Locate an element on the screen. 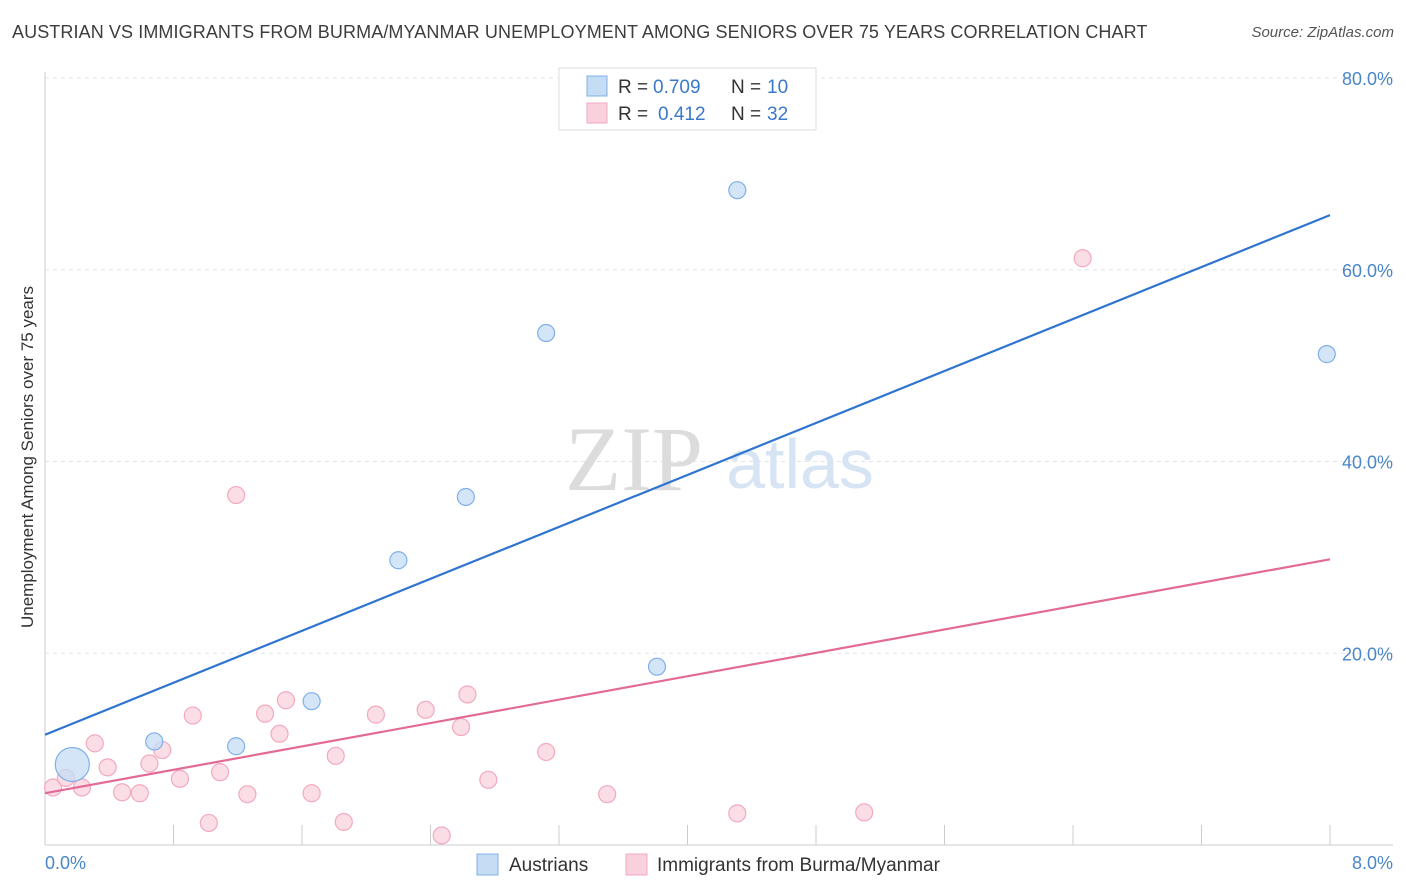 The image size is (1406, 892). legend-r-label-austrians: R = is located at coordinates (633, 87).